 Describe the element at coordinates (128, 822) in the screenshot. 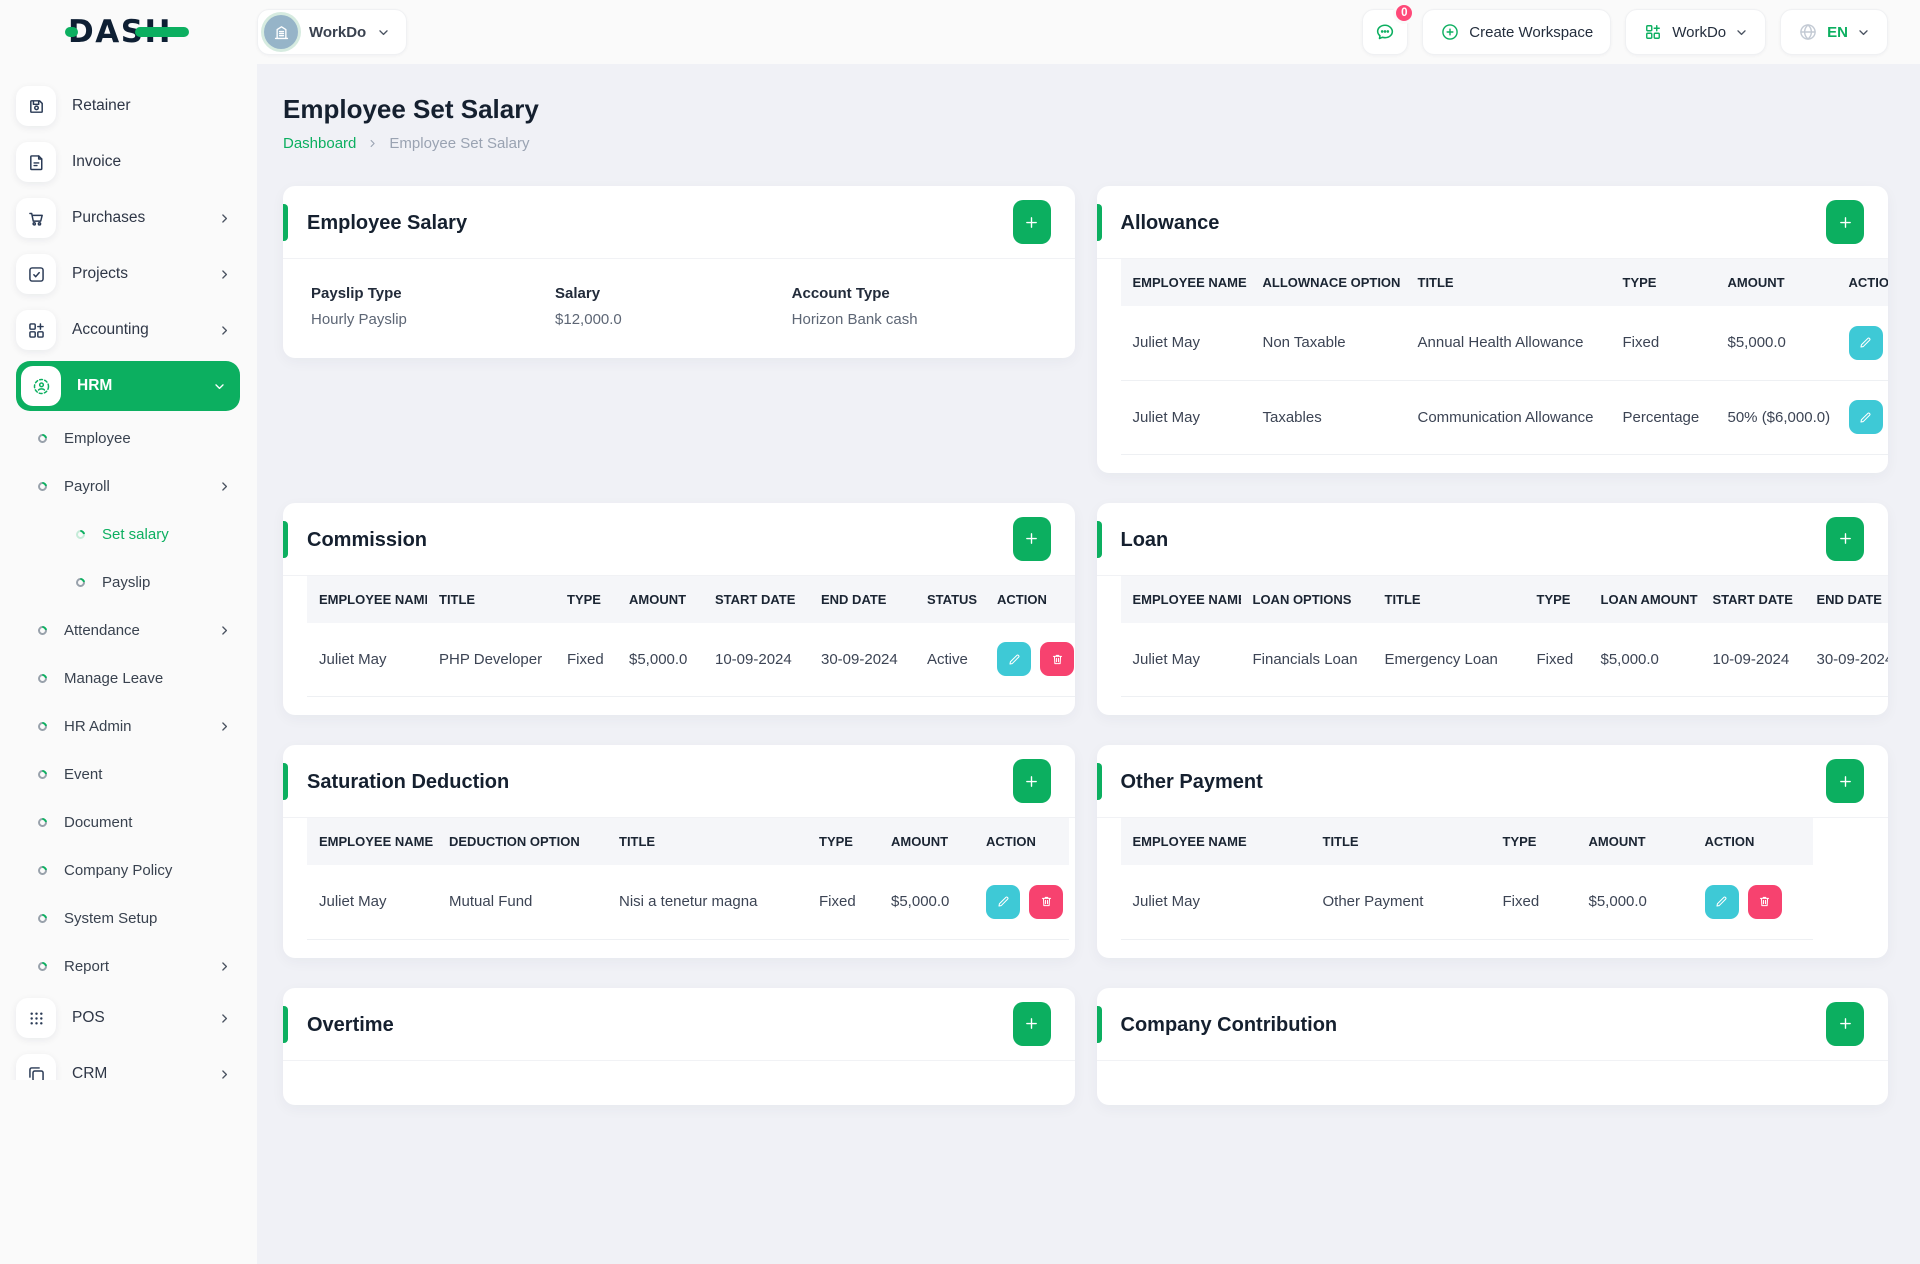

I see `sidebar-item-document: Document` at that location.